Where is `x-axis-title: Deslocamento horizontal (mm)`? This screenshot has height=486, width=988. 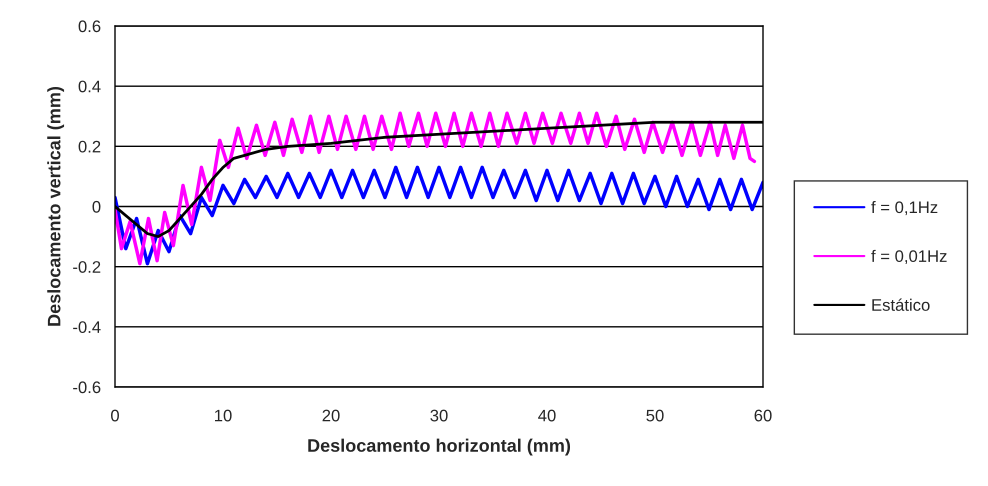 x-axis-title: Deslocamento horizontal (mm) is located at coordinates (439, 447).